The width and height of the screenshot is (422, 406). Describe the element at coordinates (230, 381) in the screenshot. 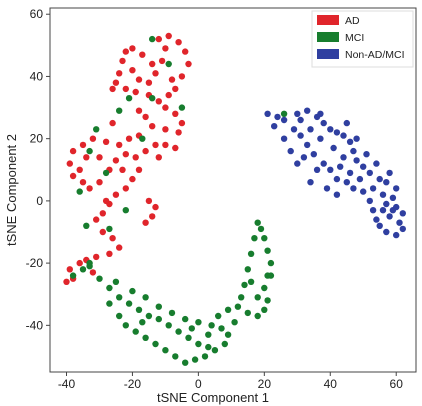

I see `x-axis-ticks: -40 -20 0 20 40 60` at that location.